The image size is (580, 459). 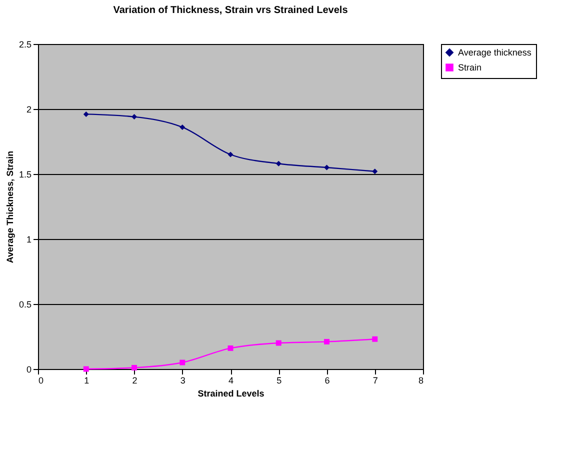 What do you see at coordinates (231, 393) in the screenshot?
I see `x-axis-title: Strained Levels` at bounding box center [231, 393].